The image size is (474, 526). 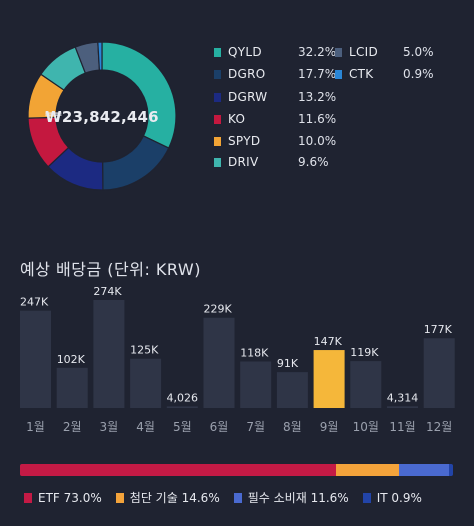 I want to click on legend-percent: 32.2%, so click(x=317, y=52).